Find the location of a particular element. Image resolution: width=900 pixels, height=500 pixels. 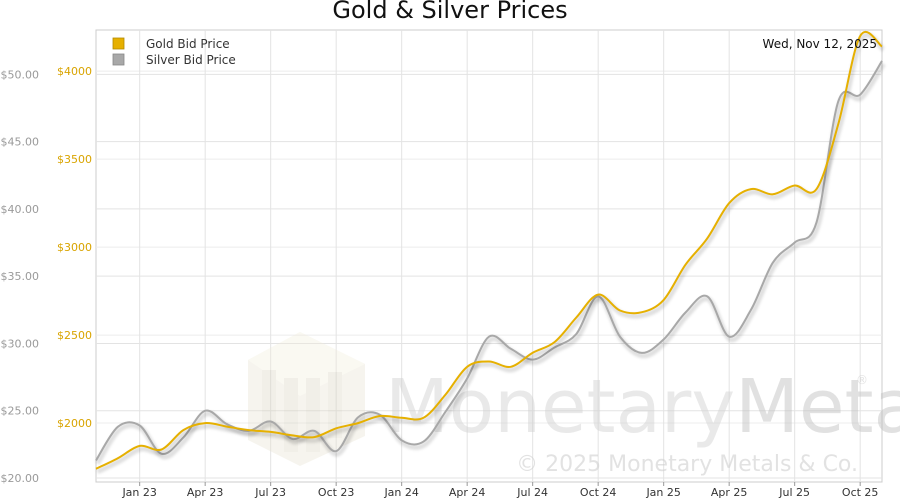

y-tick-gold: $2000 is located at coordinates (74, 423).